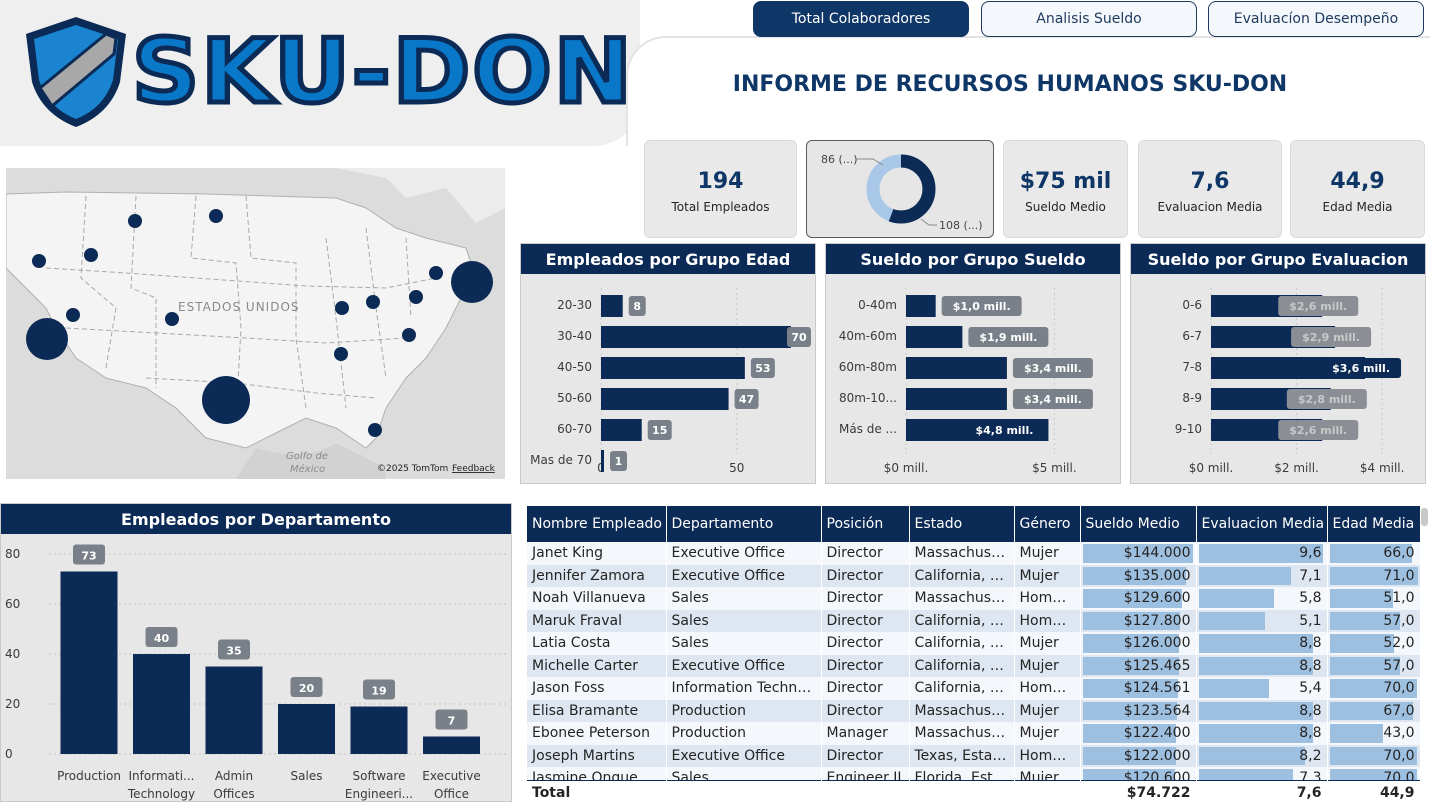 The width and height of the screenshot is (1430, 802). I want to click on data-label: 15, so click(659, 430).